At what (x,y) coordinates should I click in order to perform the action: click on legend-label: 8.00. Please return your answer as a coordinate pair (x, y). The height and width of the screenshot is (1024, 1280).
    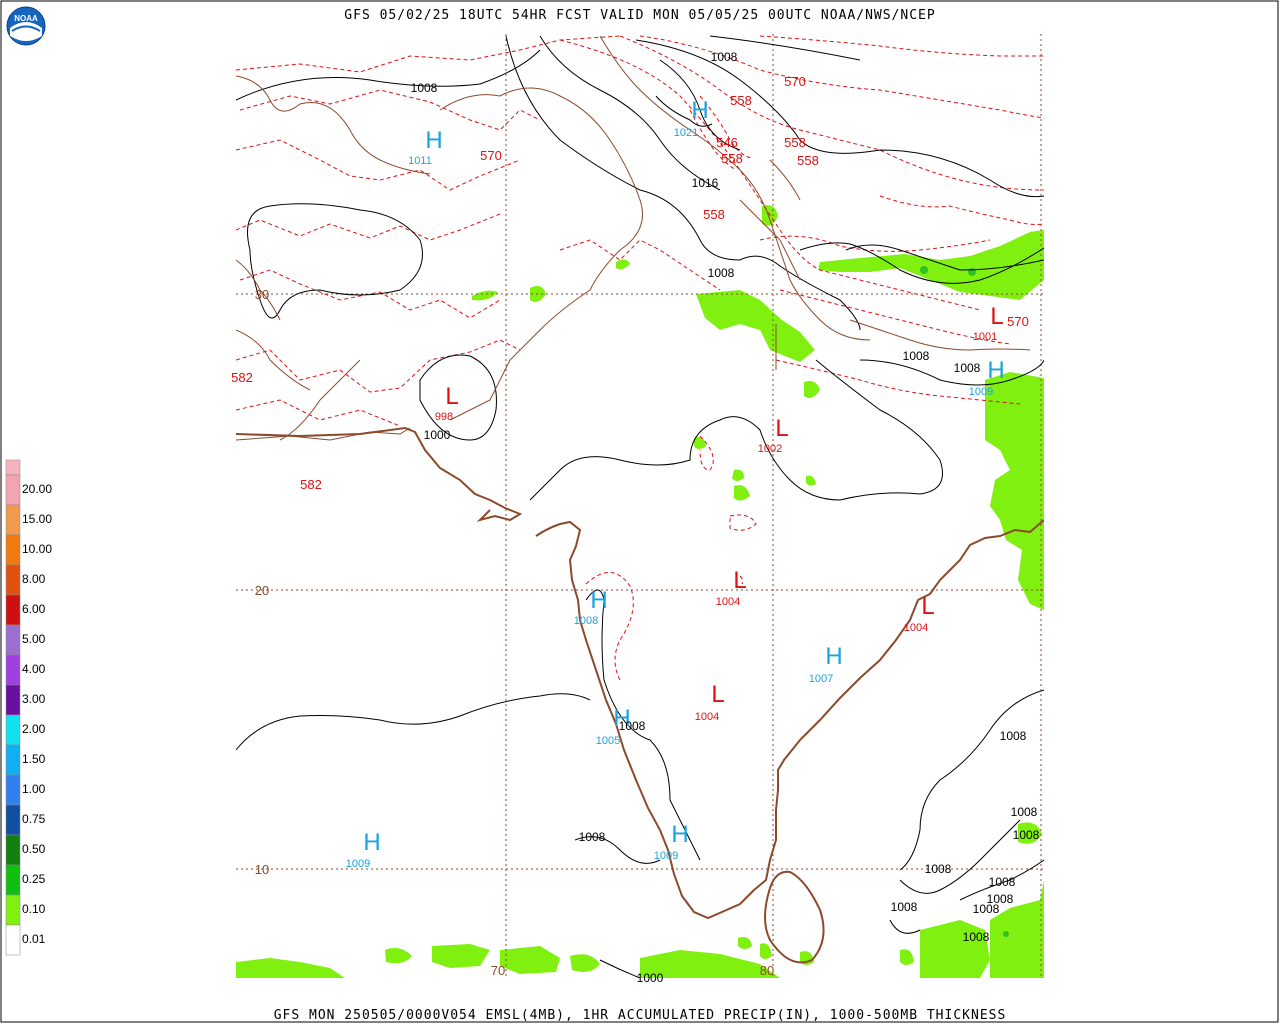
    Looking at the image, I should click on (34, 579).